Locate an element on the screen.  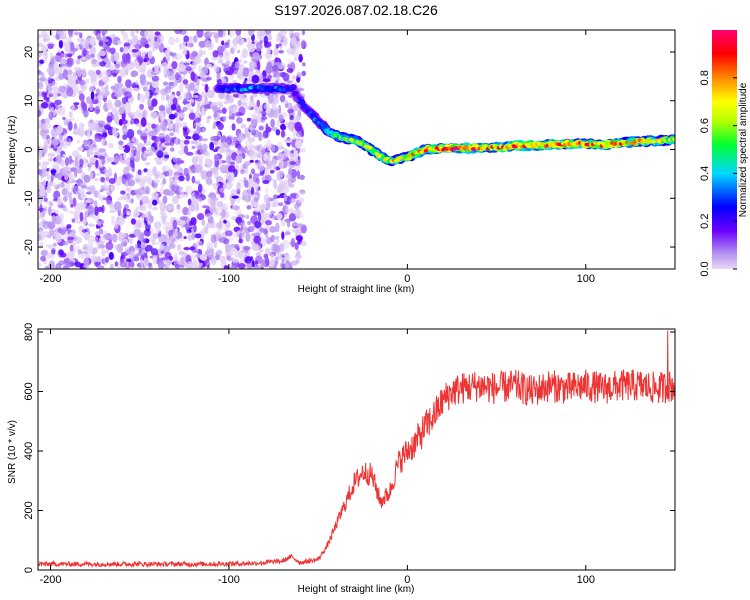
colorbar-tick-label: 0.4 is located at coordinates (705, 173).